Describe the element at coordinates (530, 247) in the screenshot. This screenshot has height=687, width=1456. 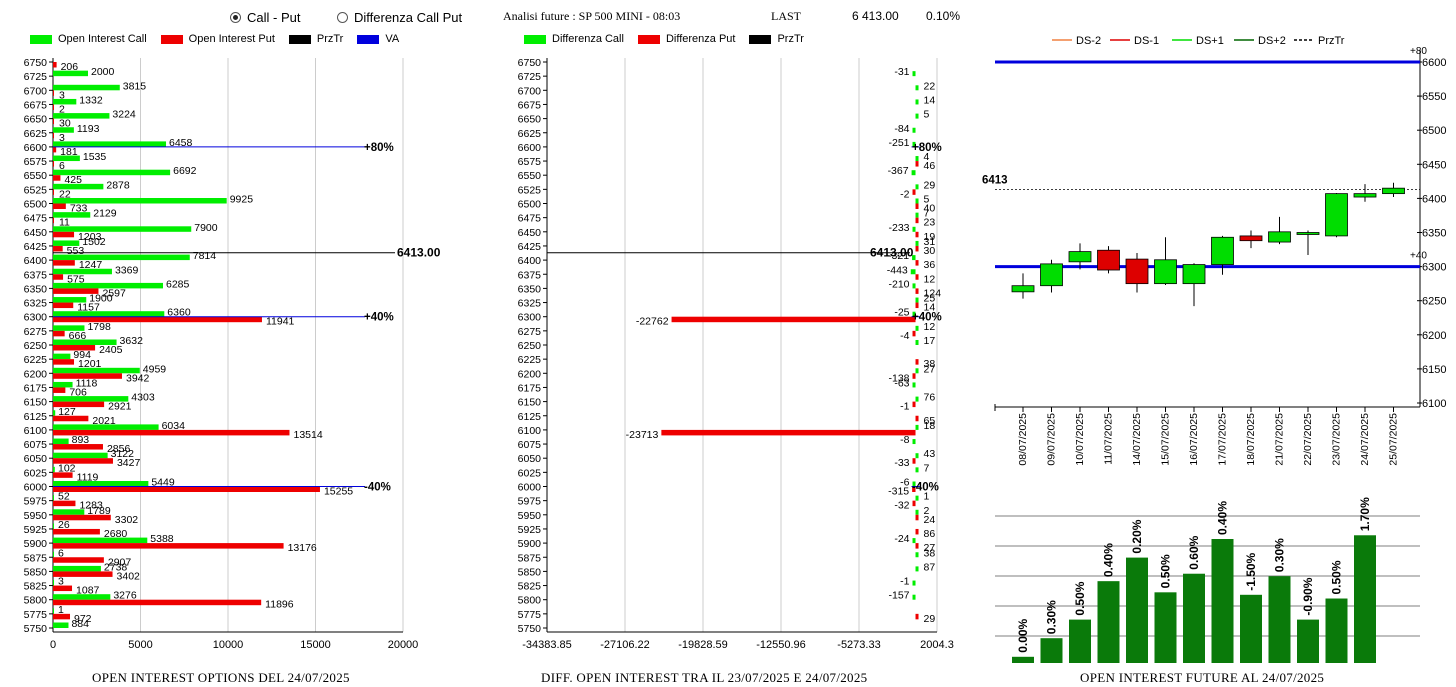
I see `y-tick-label: 6425` at that location.